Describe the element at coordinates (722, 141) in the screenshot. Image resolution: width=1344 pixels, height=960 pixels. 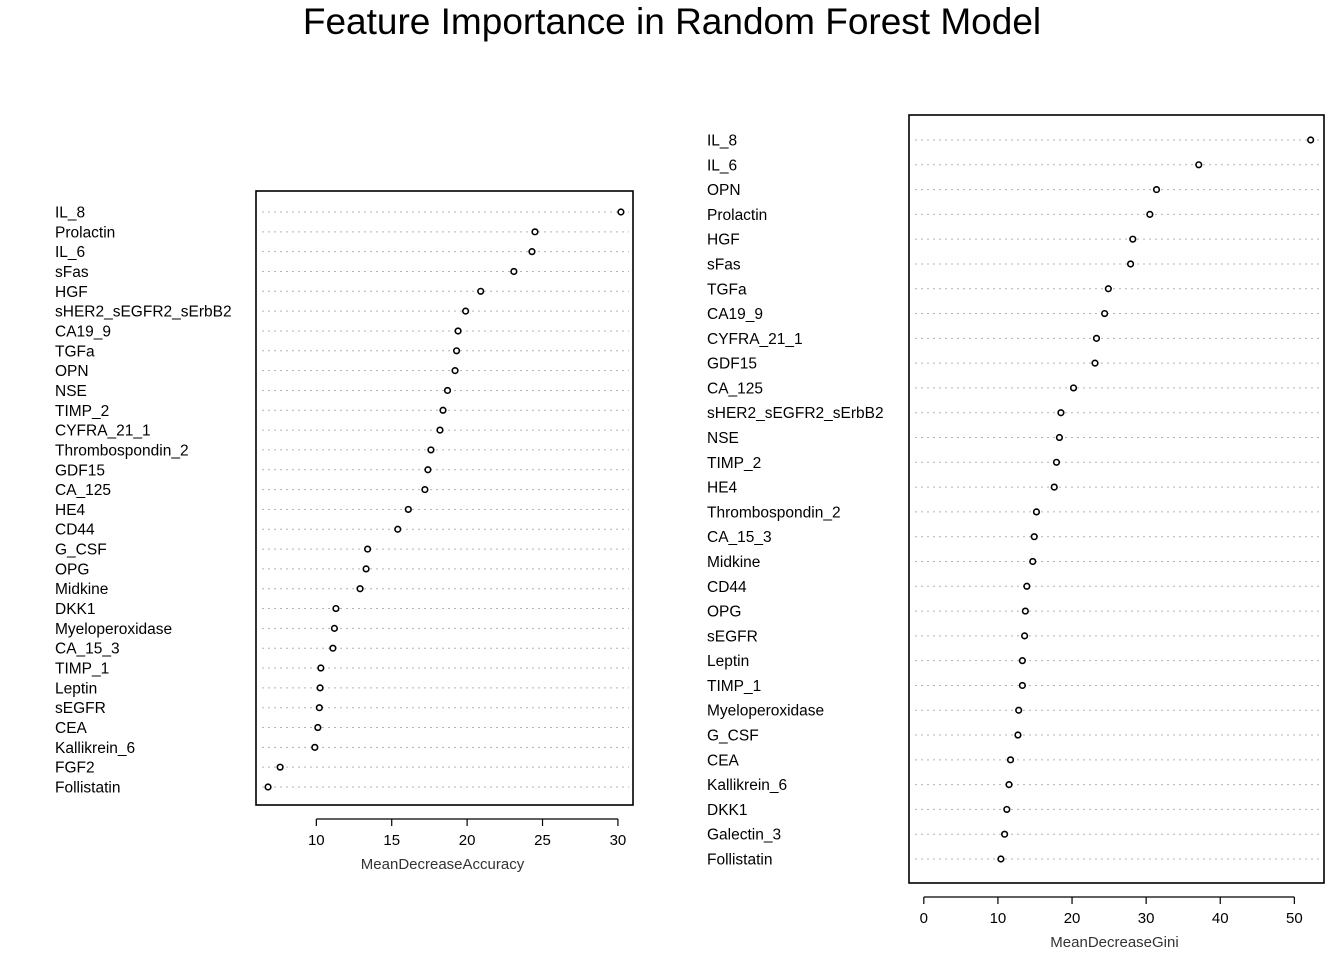
I see `category-label: IL_8` at that location.